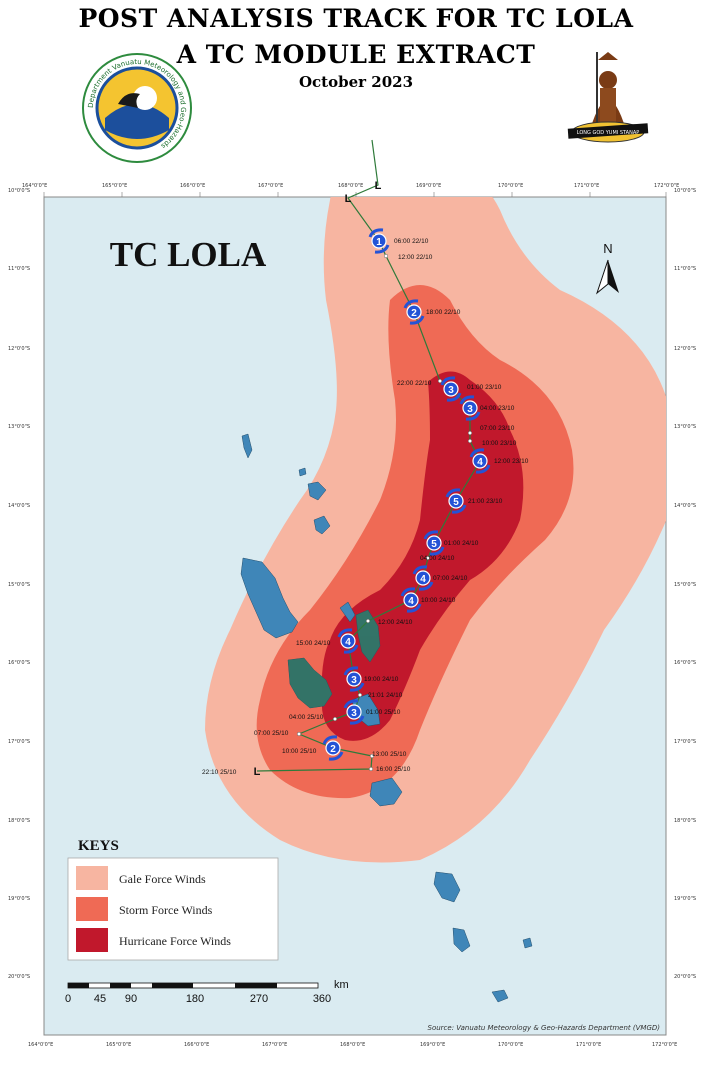  Describe the element at coordinates (411, 241) in the screenshot. I see `track-time-label: 06:00 22/10` at that location.